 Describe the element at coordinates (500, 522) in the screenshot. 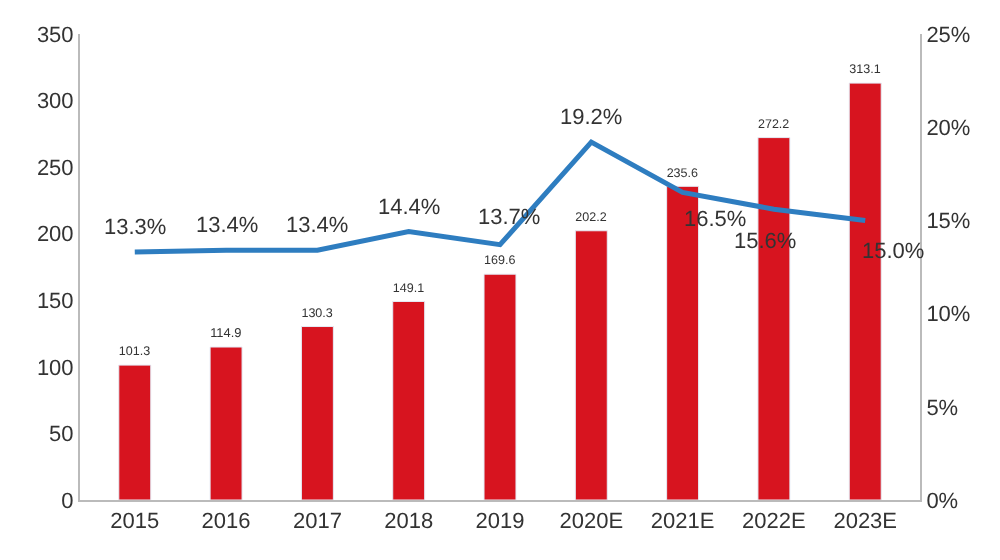

I see `x-tick-label: 2019` at that location.